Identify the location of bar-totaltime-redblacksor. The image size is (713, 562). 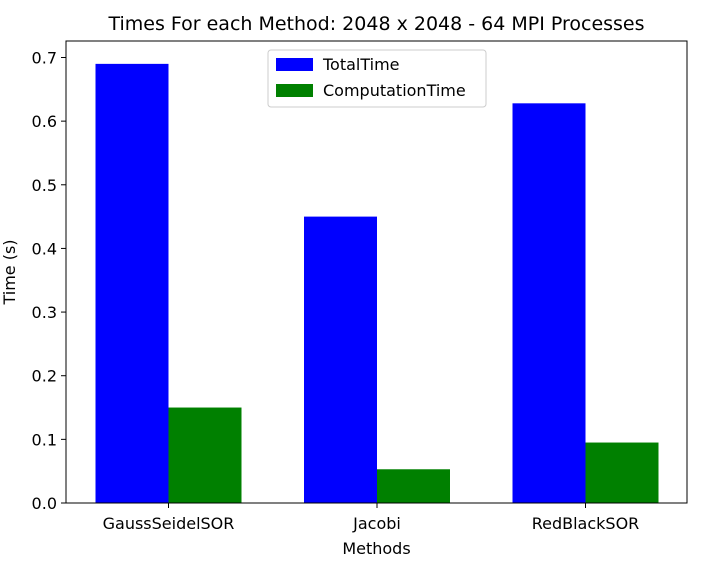
(549, 303).